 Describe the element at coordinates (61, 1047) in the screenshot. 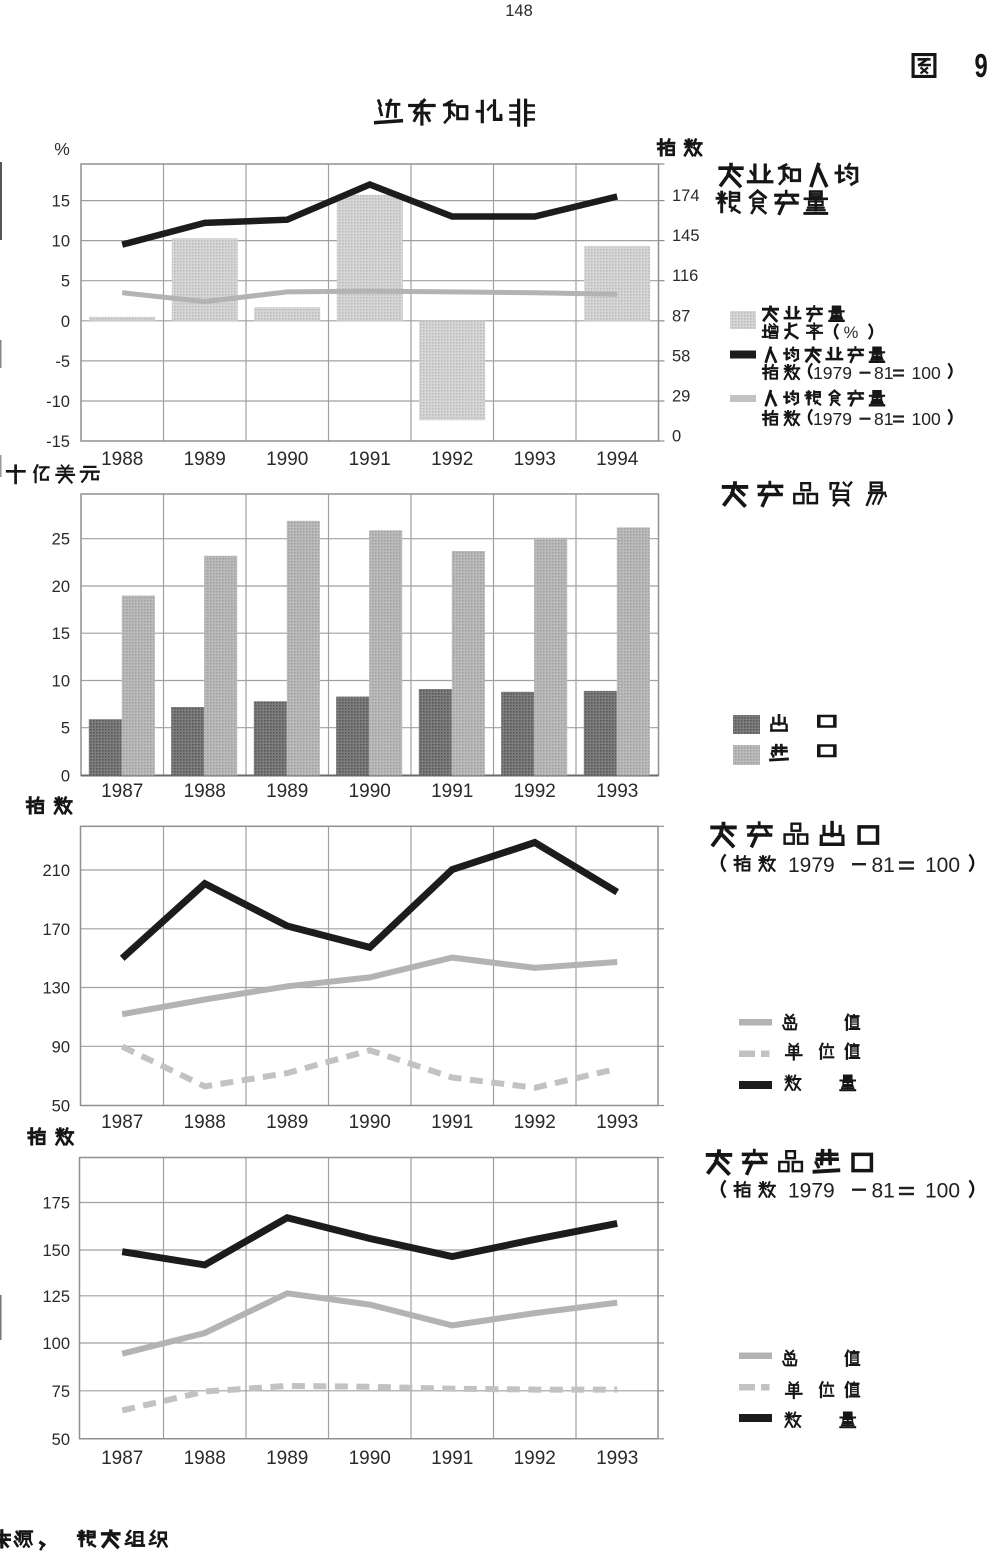

I see `svg-text: 90` at that location.